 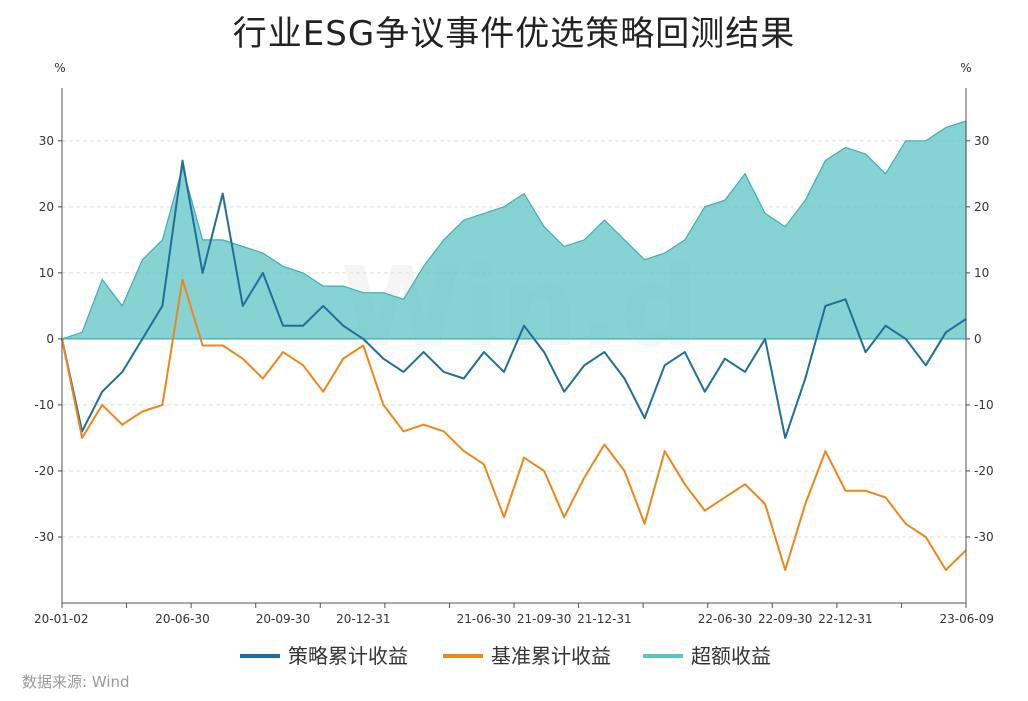 I want to click on y-tick-label-left: 10, so click(x=46, y=273).